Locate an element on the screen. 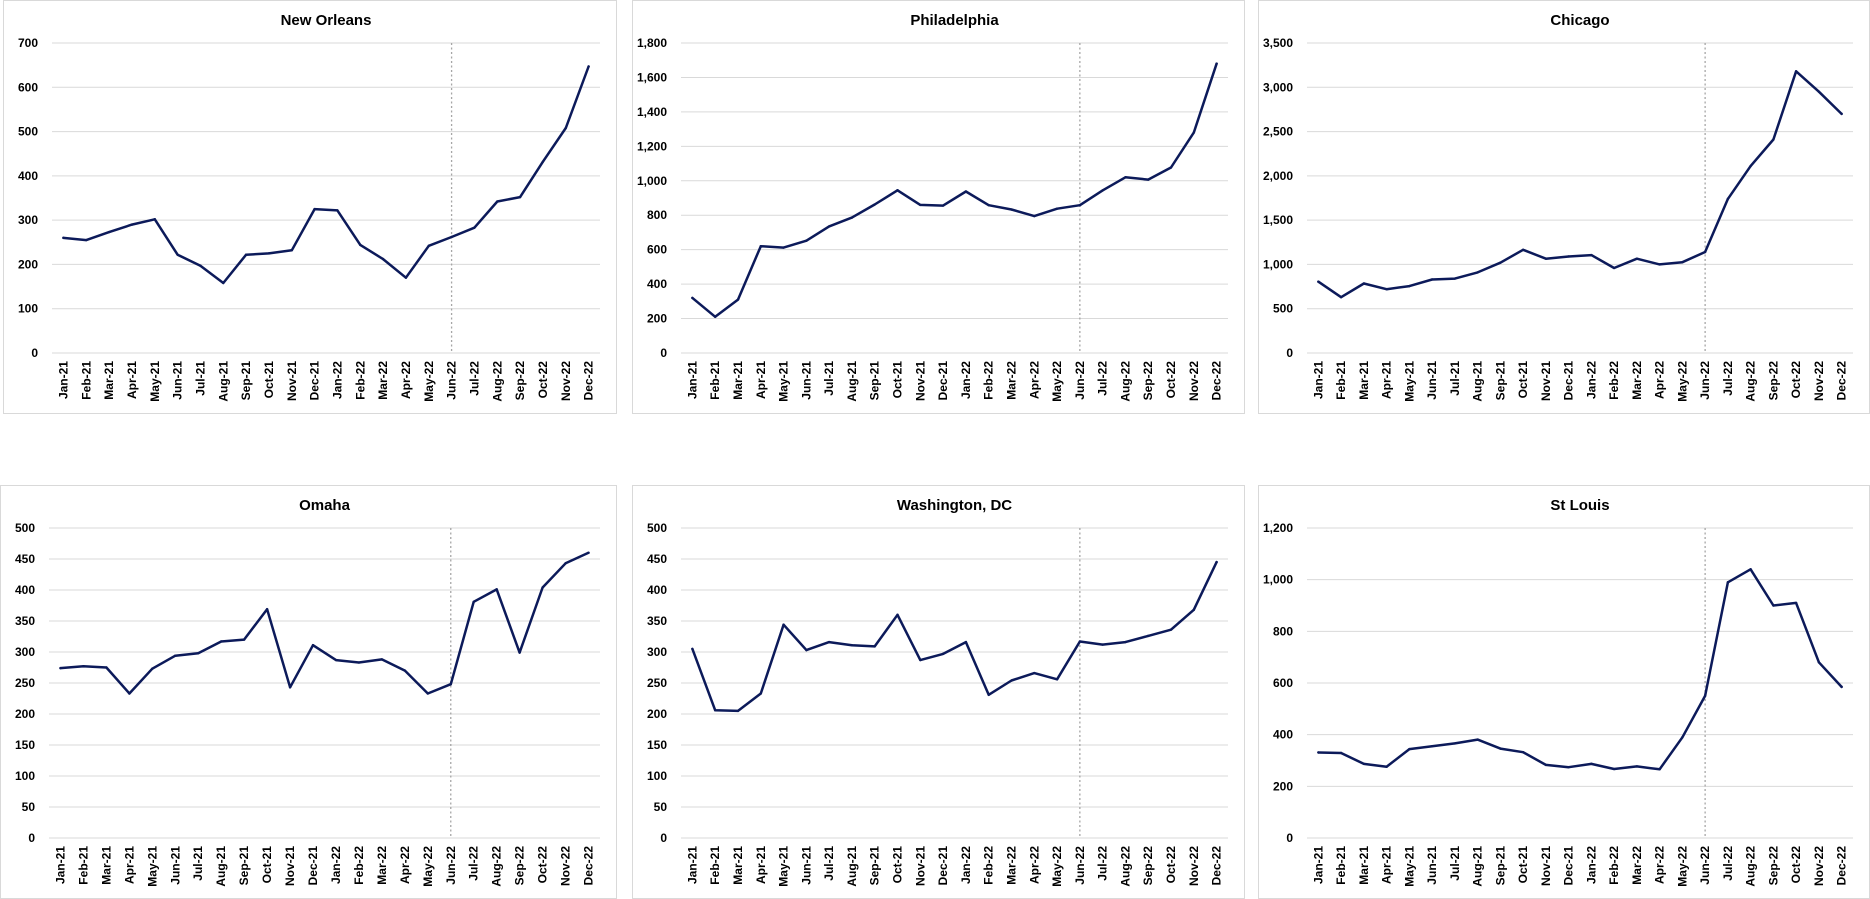  y-tick-label: 700 is located at coordinates (28, 43).